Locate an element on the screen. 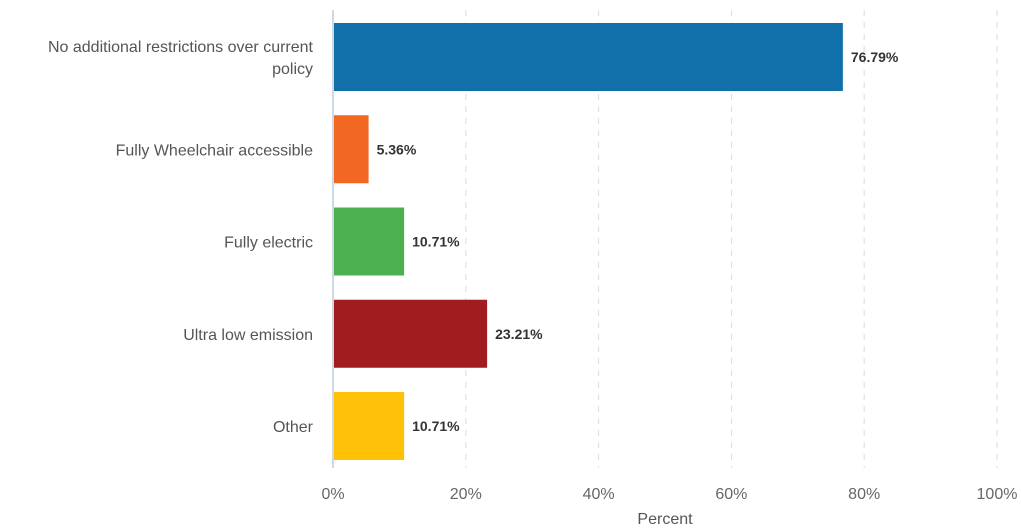 The image size is (1021, 528). x-tick-label: 100% is located at coordinates (997, 494).